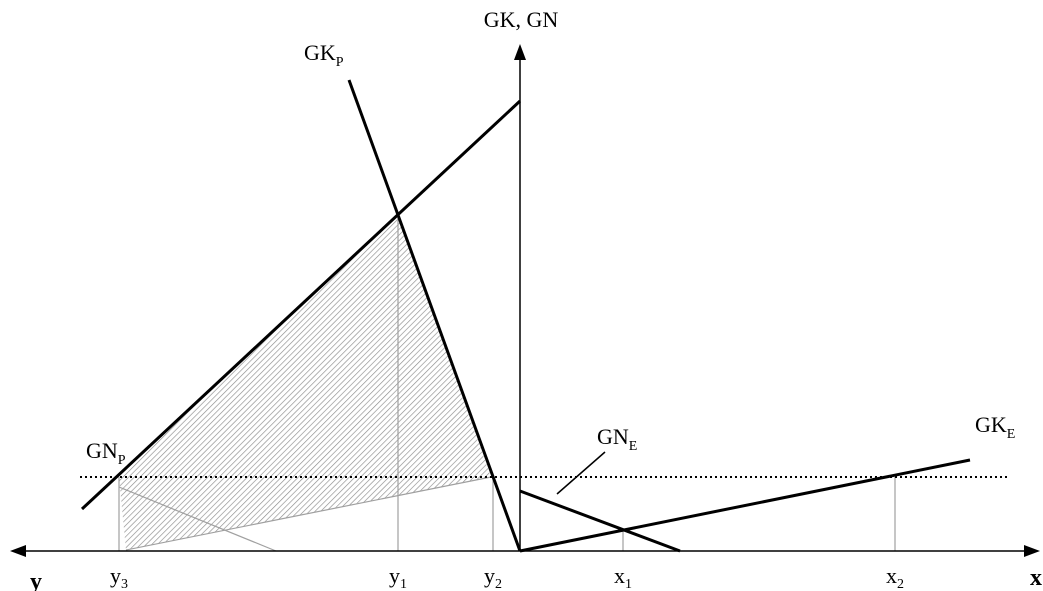  What do you see at coordinates (617, 439) in the screenshot?
I see `label-gn-e: GNE` at bounding box center [617, 439].